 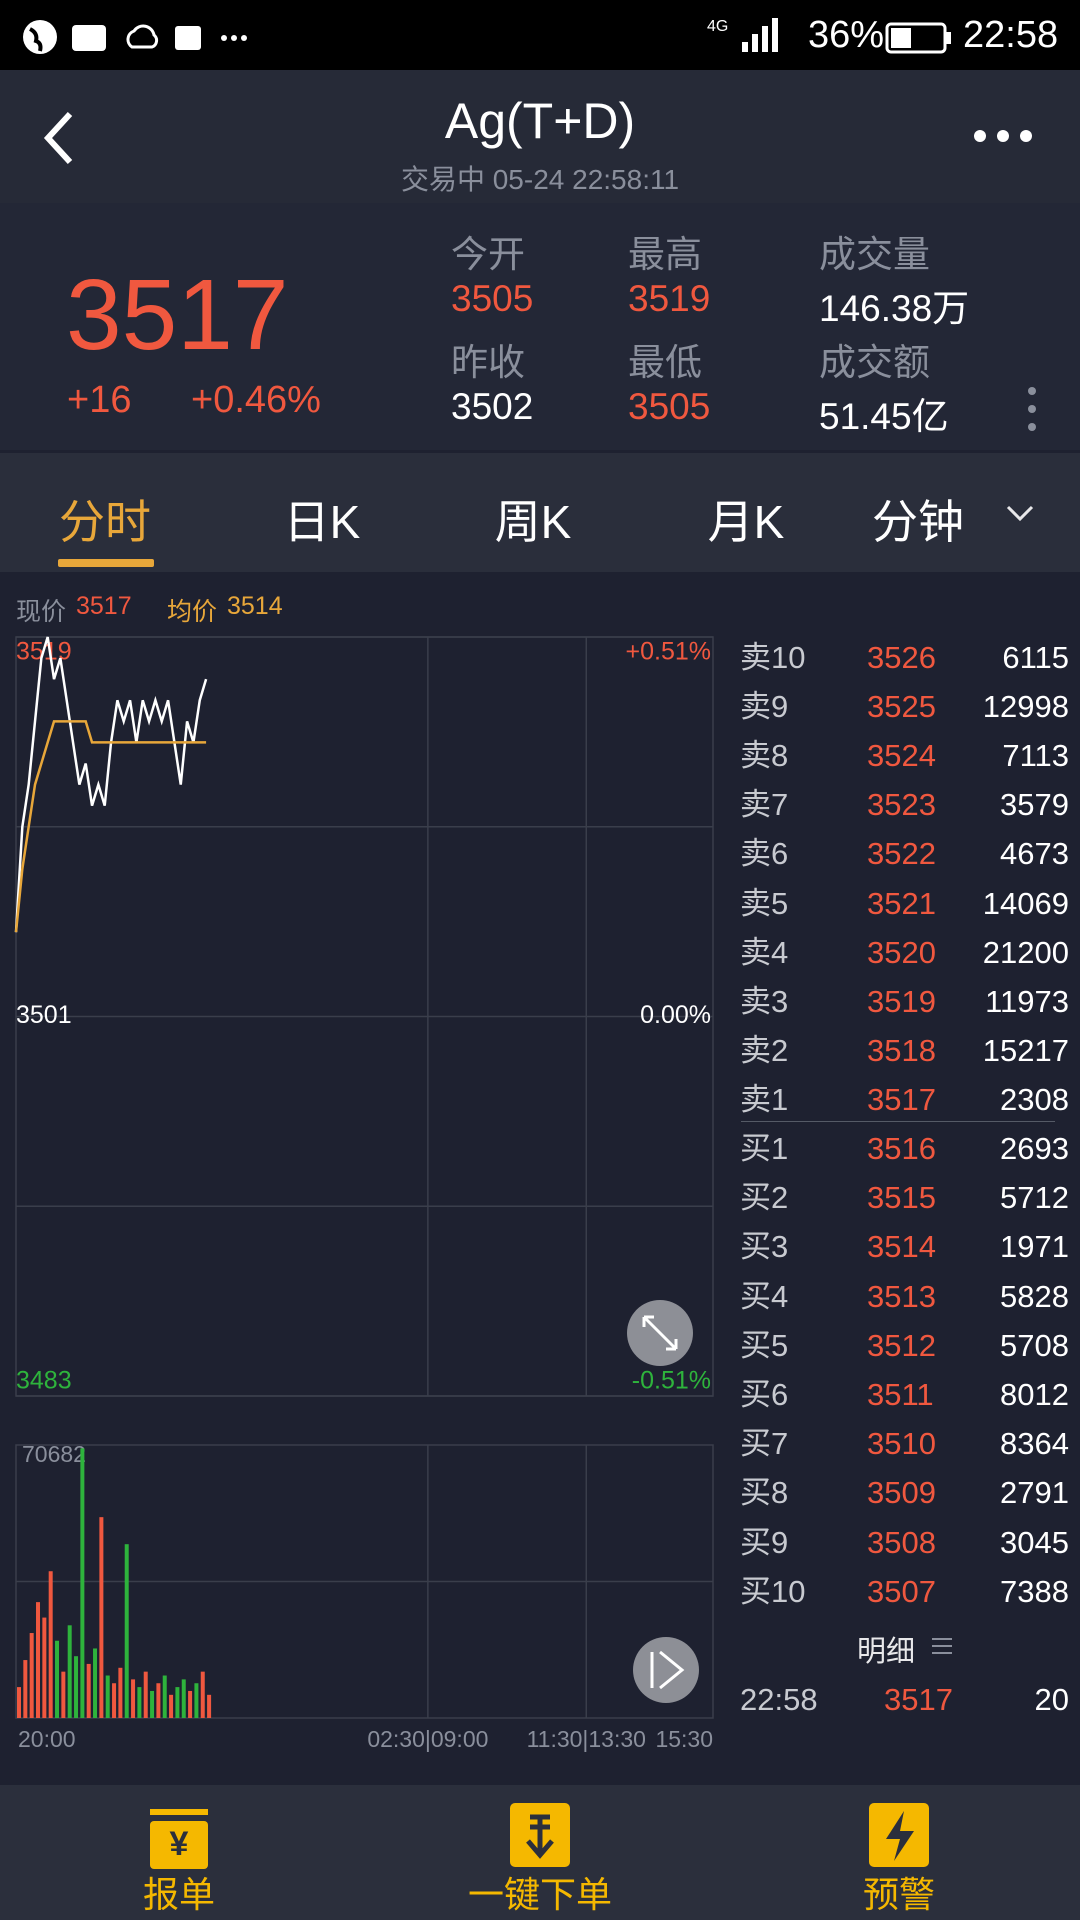 What do you see at coordinates (901, 805) in the screenshot?
I see `book-price: 3523` at bounding box center [901, 805].